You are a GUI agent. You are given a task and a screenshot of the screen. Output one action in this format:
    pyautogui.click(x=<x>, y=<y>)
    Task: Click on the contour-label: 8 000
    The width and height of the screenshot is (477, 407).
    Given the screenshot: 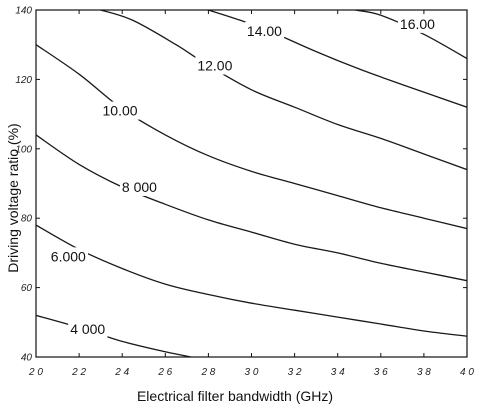 What is the action you would take?
    pyautogui.click(x=139, y=187)
    